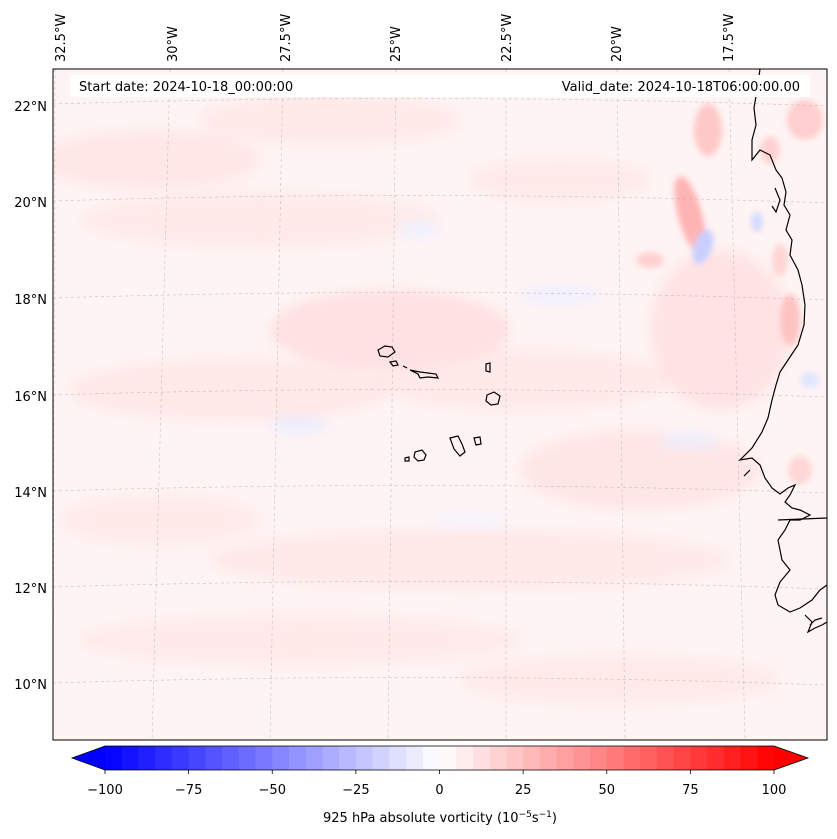 The width and height of the screenshot is (837, 839). What do you see at coordinates (420, 455) in the screenshot?
I see `island-fogo` at bounding box center [420, 455].